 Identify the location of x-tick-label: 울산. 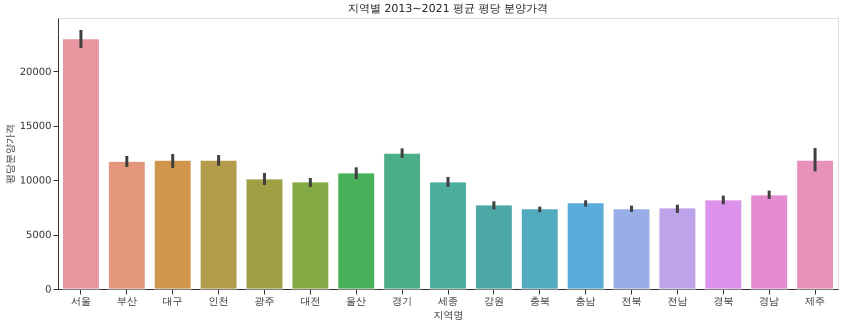
(356, 302).